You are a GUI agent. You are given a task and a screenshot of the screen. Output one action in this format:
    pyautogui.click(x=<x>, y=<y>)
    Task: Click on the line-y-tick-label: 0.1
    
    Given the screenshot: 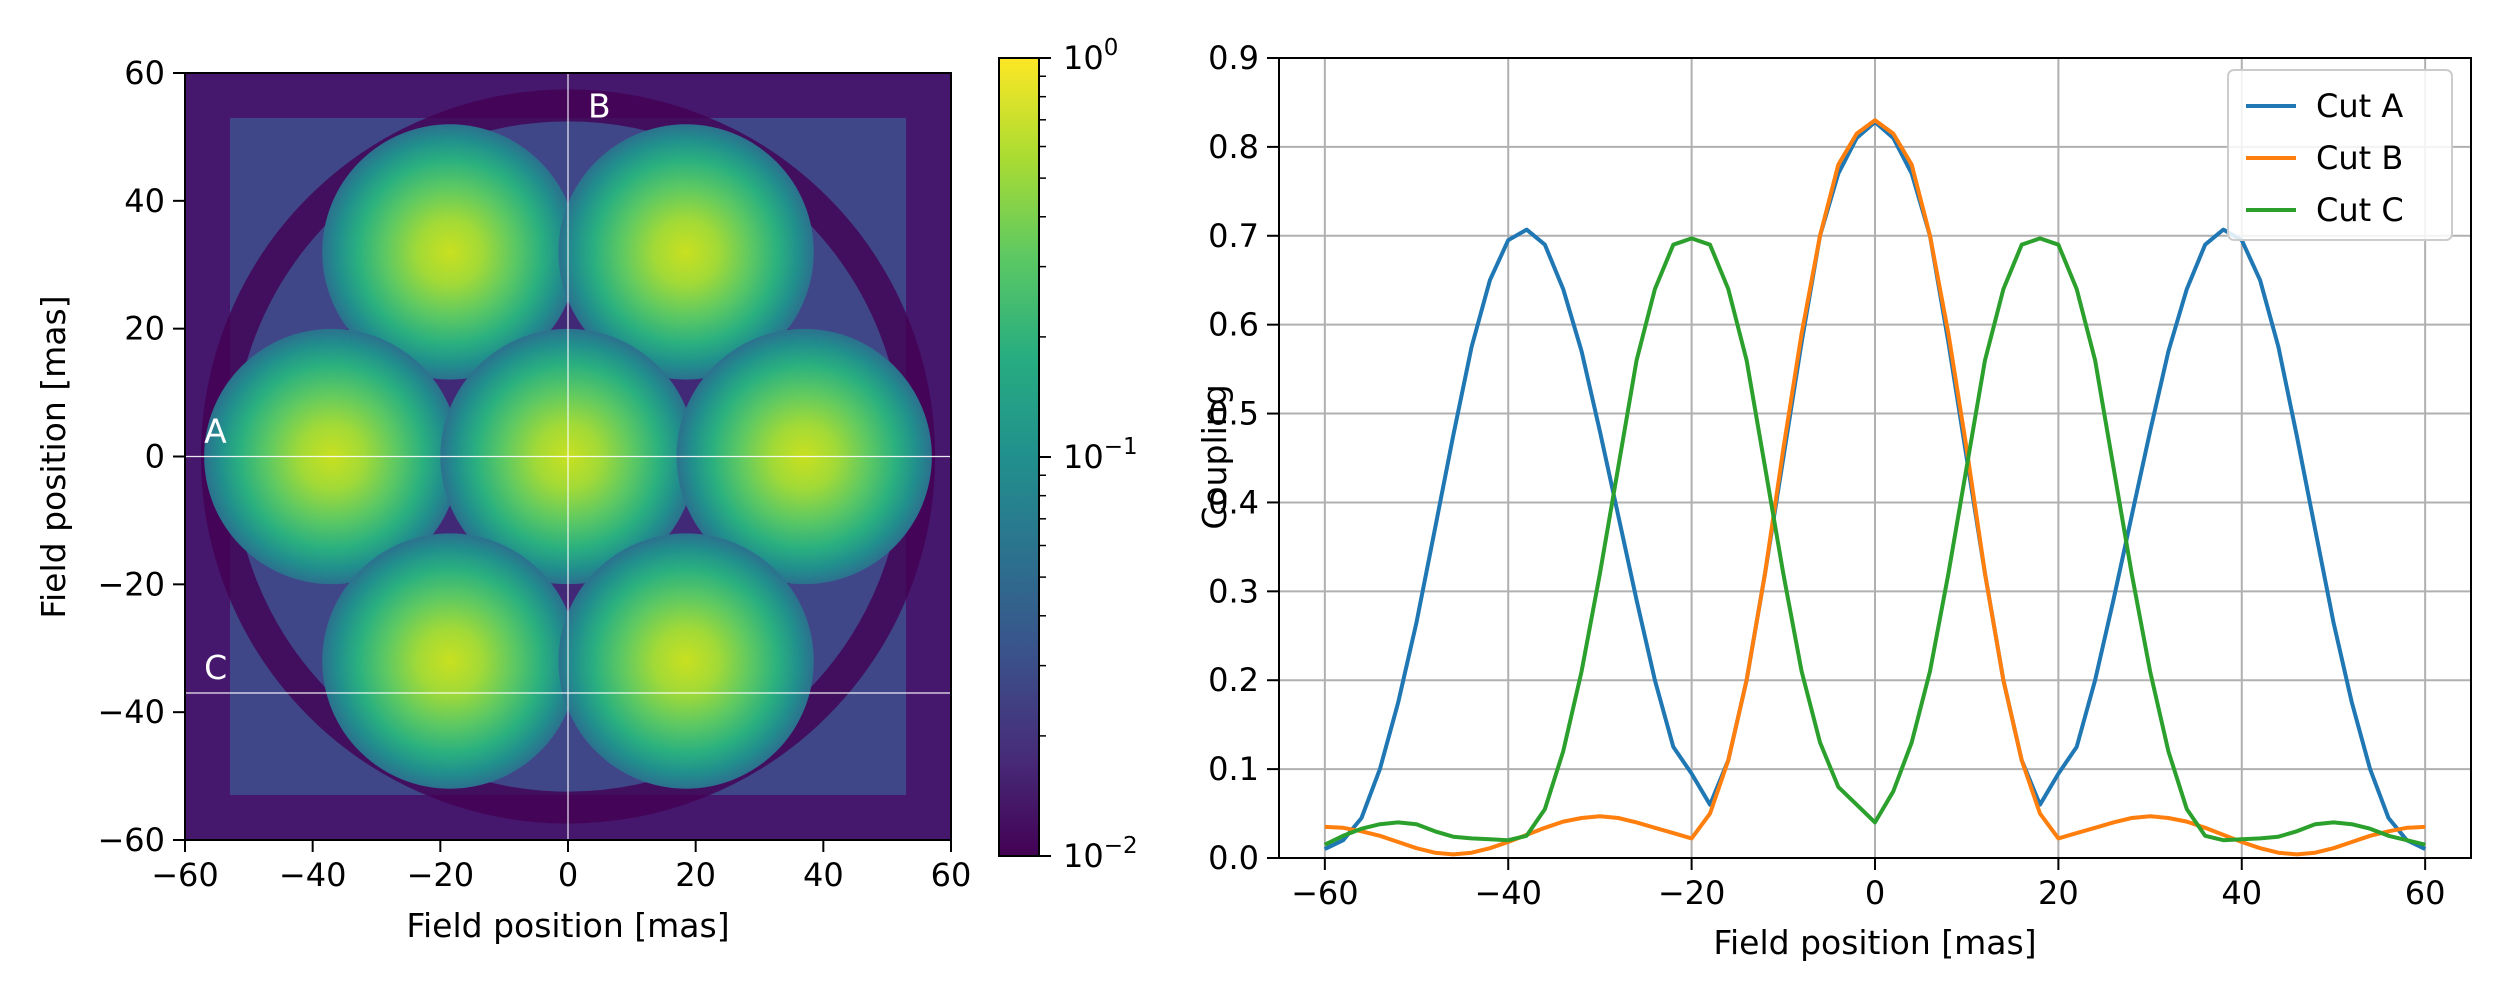 What is the action you would take?
    pyautogui.click(x=1233, y=769)
    